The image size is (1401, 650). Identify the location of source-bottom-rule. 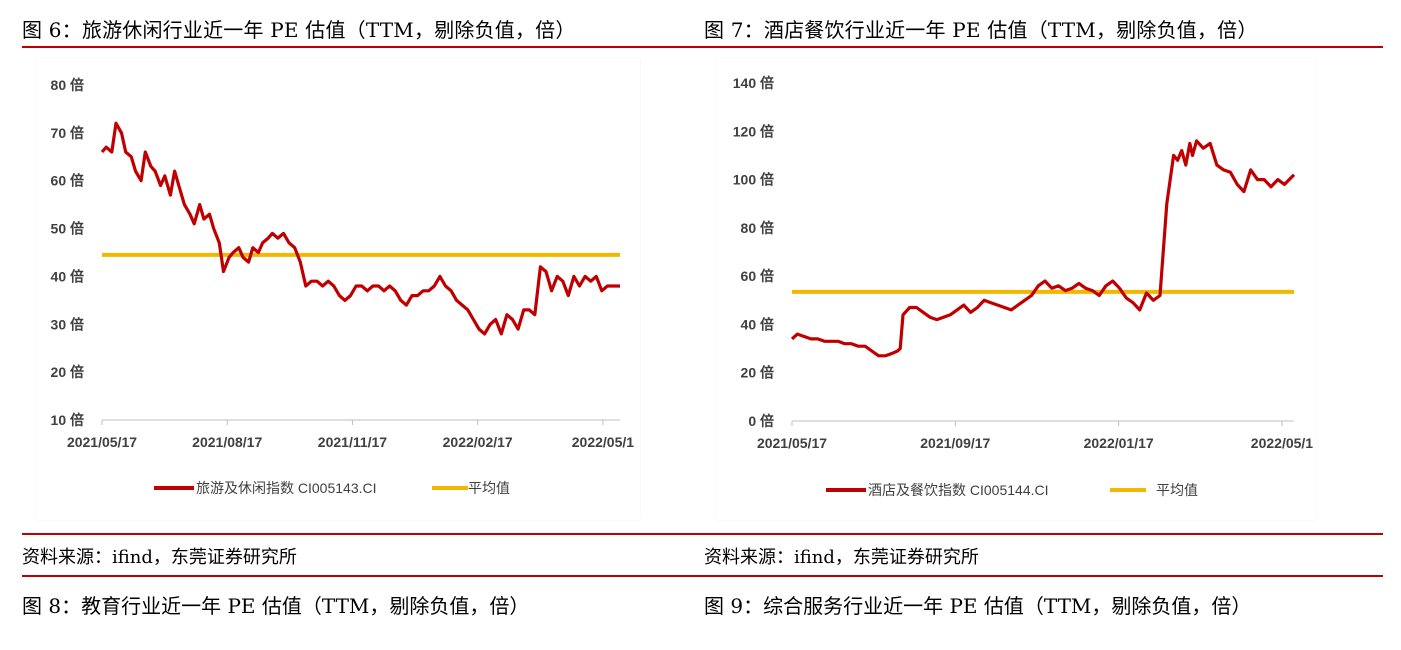
(702, 576).